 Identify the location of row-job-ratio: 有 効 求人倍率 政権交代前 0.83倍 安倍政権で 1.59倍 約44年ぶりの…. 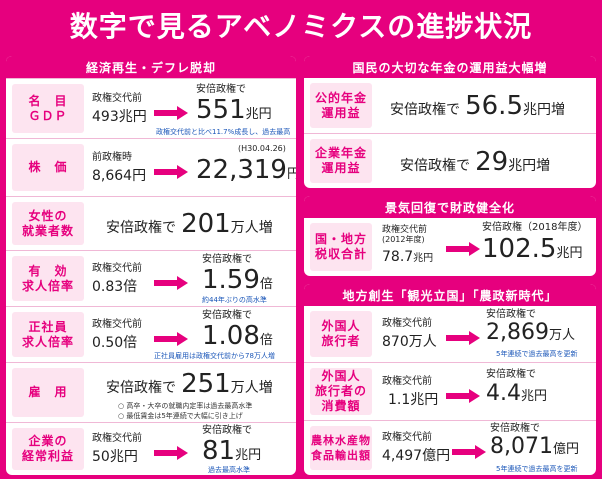
(151, 278).